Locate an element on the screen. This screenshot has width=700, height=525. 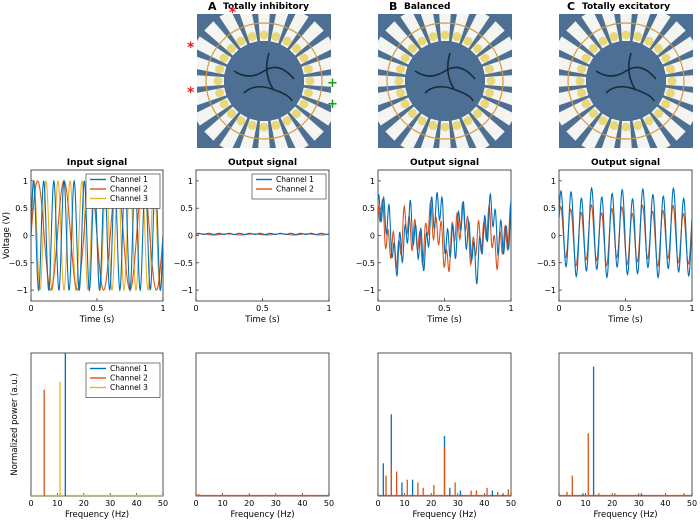
output-spectrum-inhibitory-plot: 0 10 20 30 40 50 Frequency (Hz) is located at coordinates (263, 436).